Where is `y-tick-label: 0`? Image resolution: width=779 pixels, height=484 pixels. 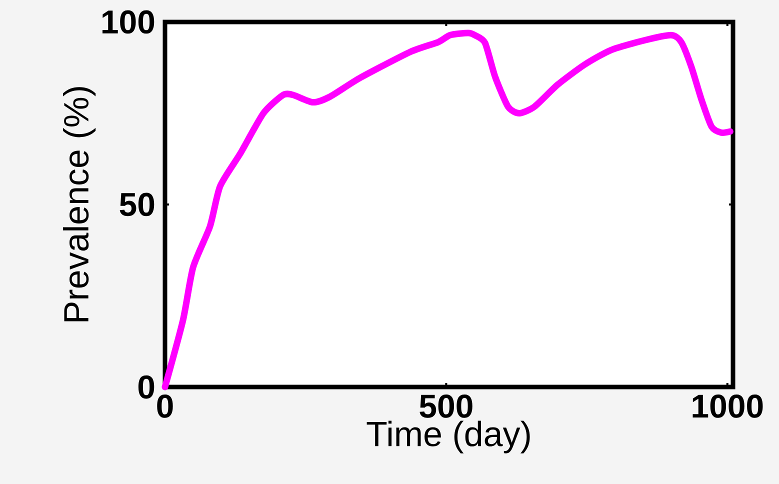
y-tick-label: 0 is located at coordinates (146, 387).